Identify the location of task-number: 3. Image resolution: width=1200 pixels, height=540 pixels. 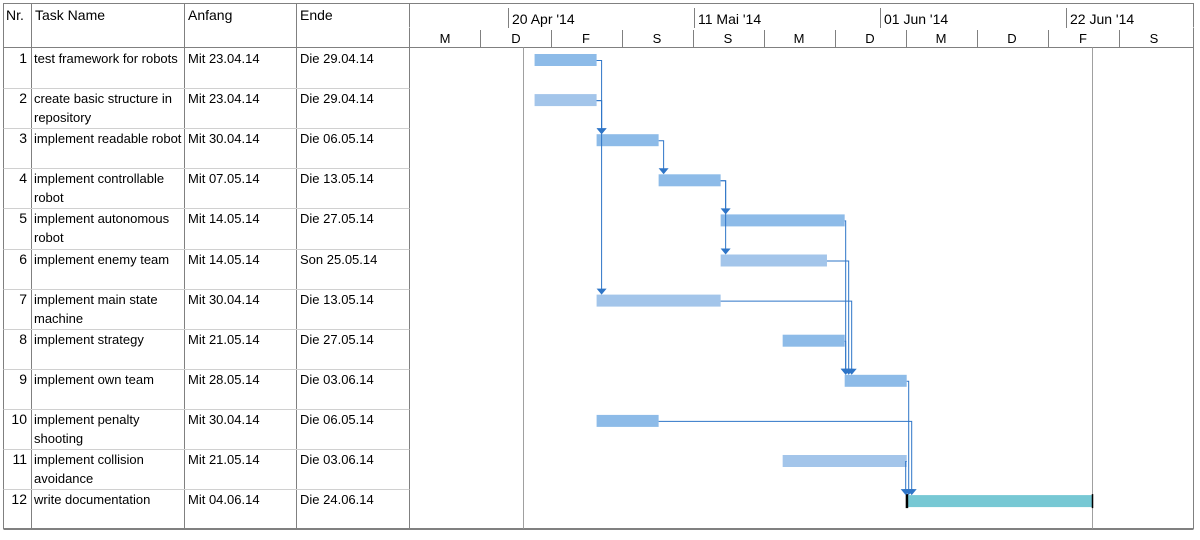
(23, 138).